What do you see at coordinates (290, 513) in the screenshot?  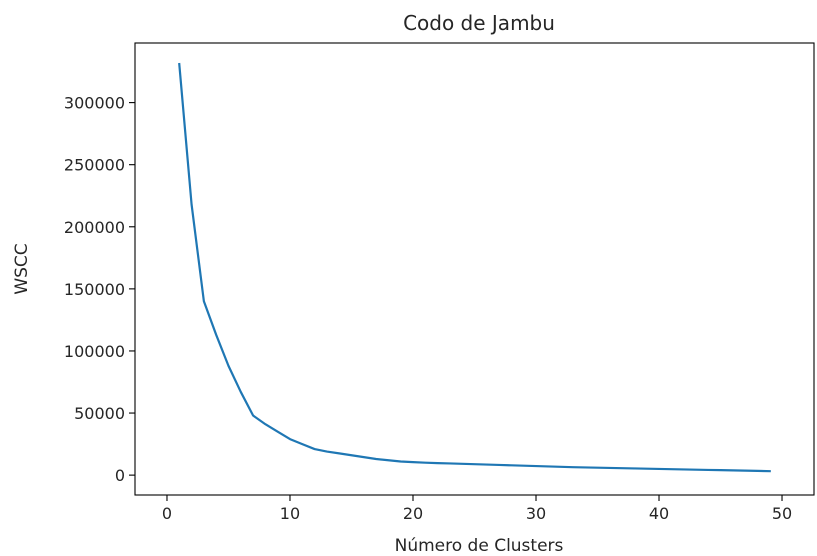 I see `x-tick-label: 10` at bounding box center [290, 513].